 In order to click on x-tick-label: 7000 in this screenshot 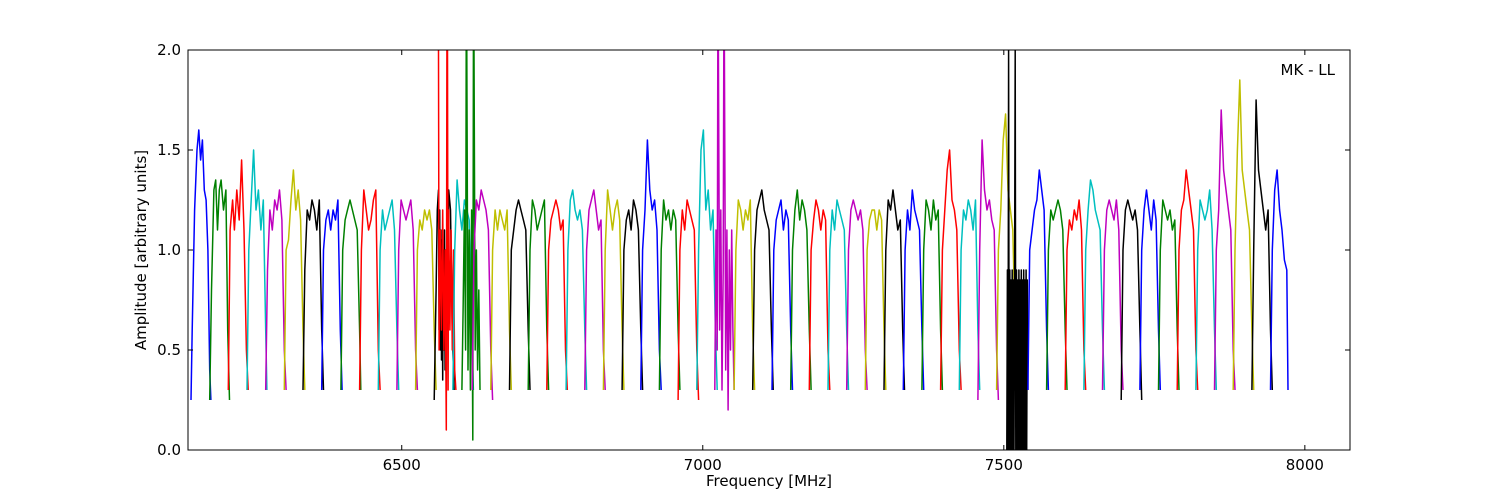, I will do `click(703, 465)`.